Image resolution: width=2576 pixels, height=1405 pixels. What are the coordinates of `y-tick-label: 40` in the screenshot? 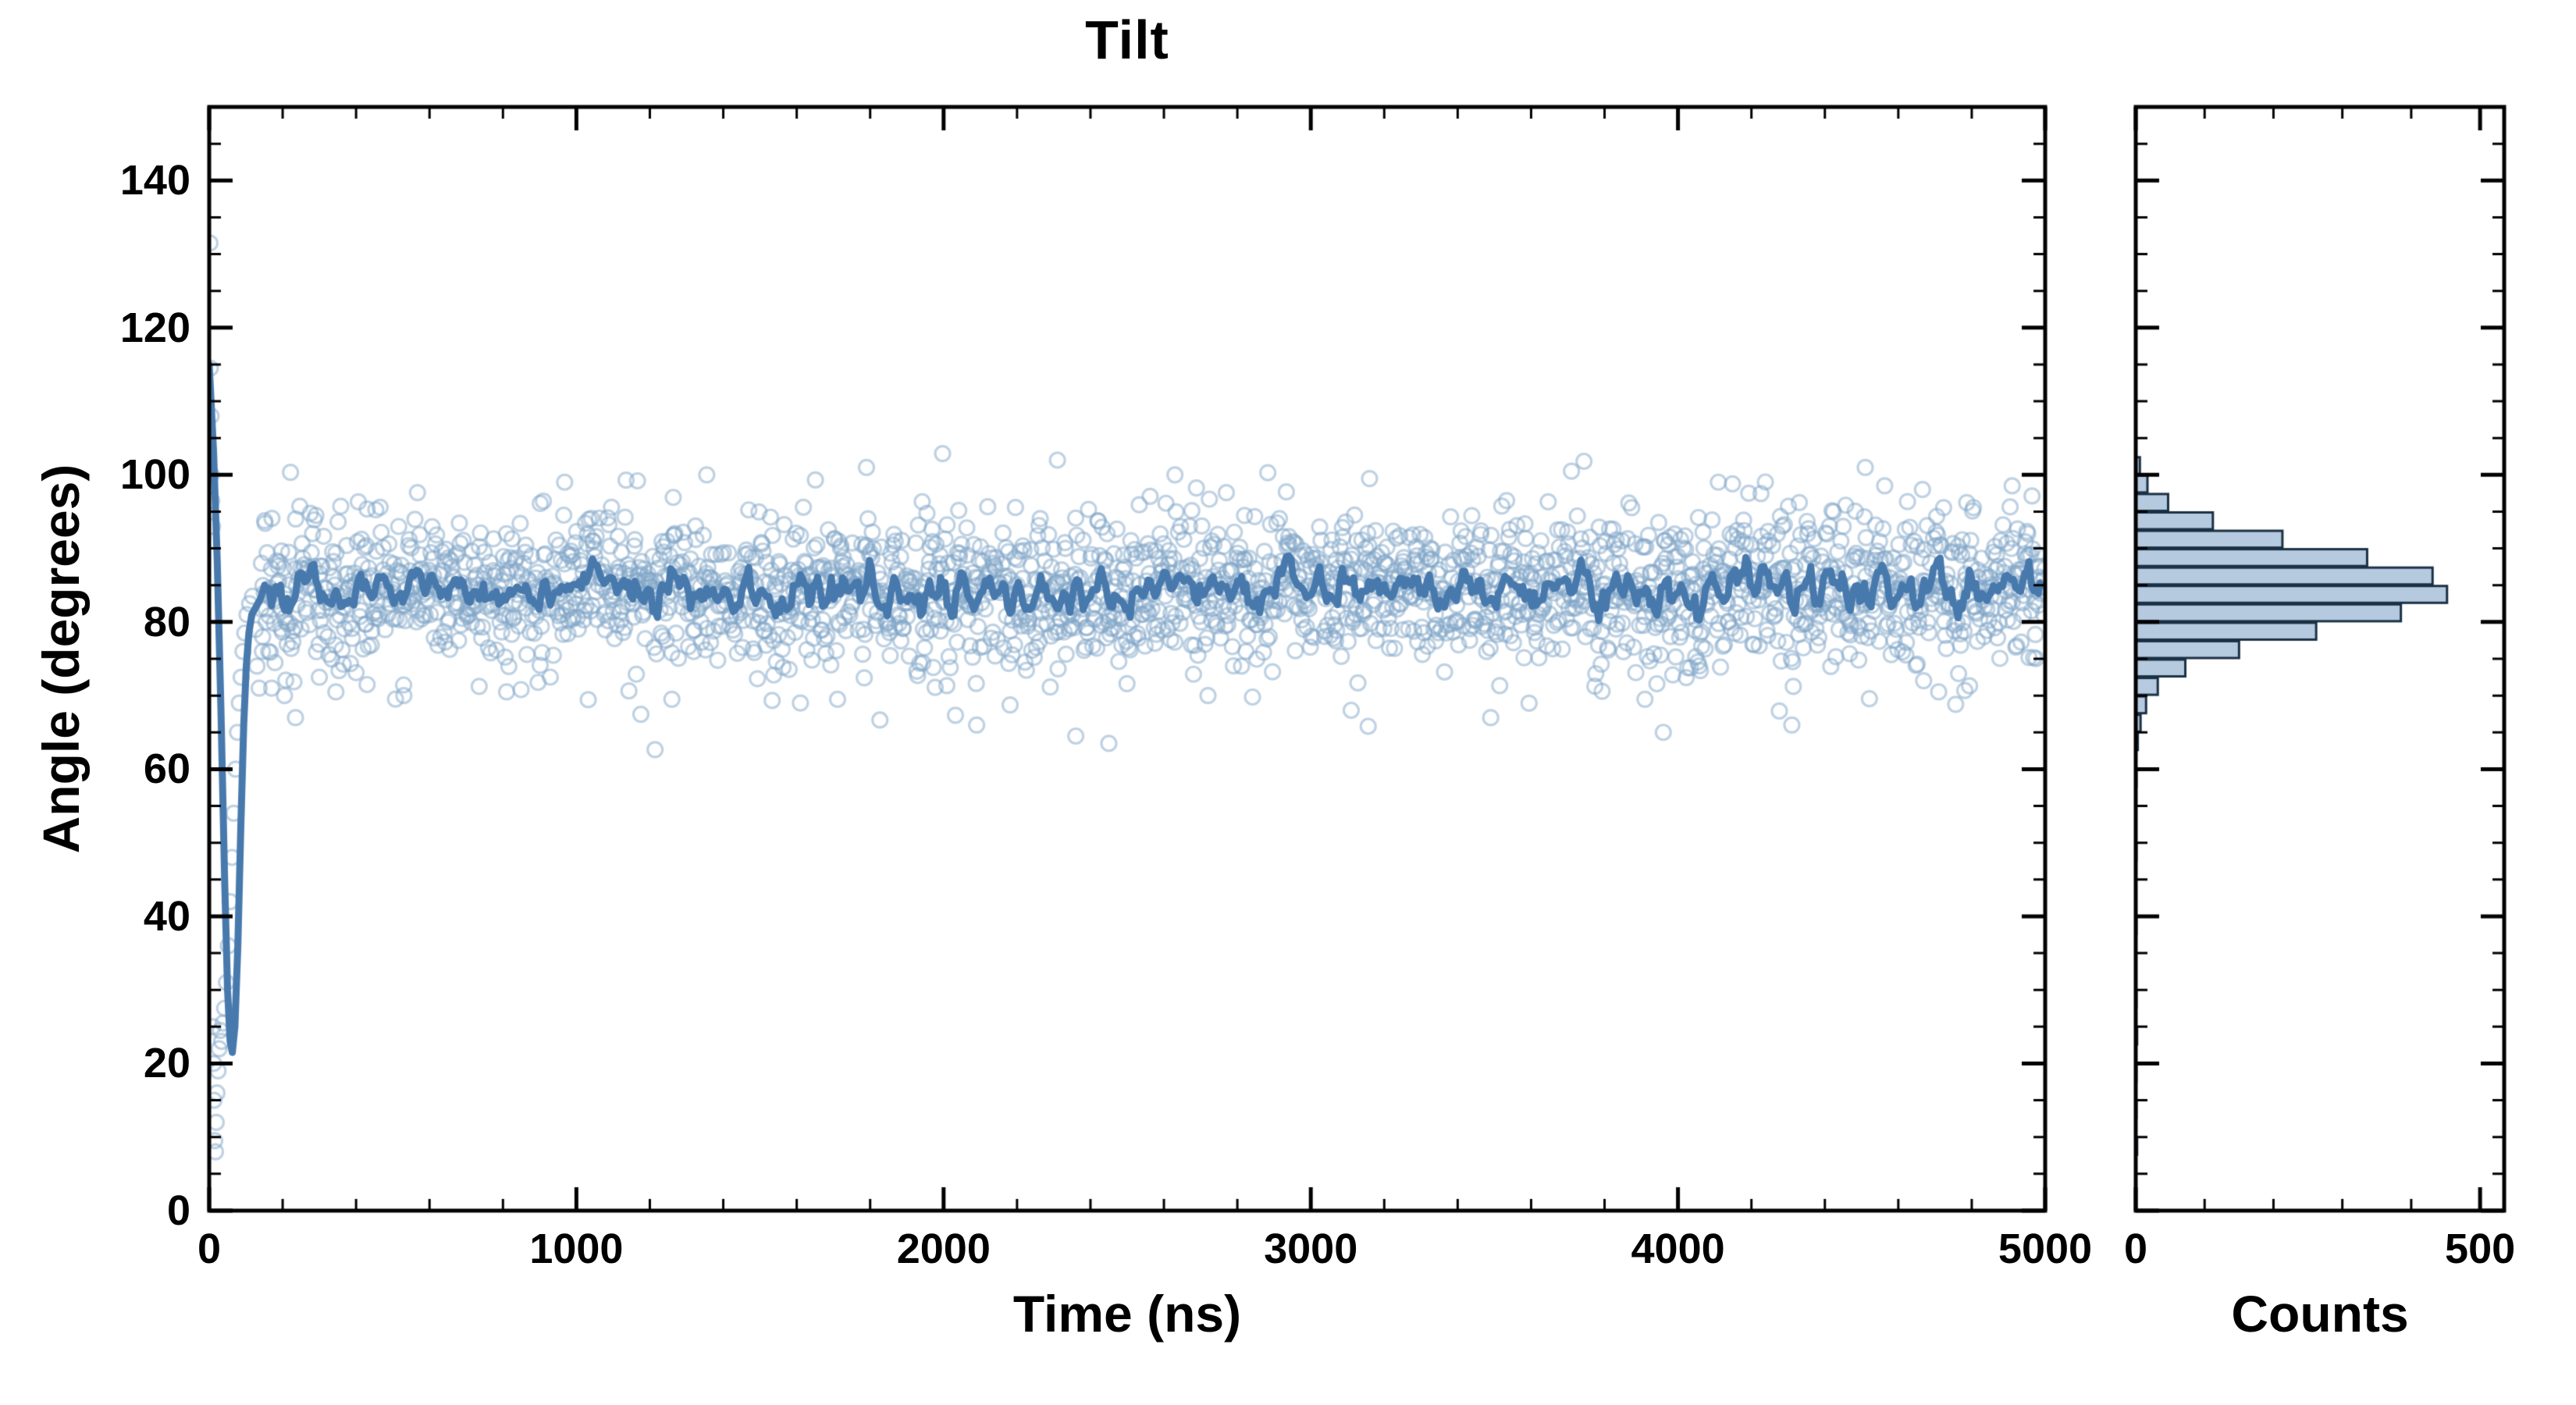 It's located at (166, 916).